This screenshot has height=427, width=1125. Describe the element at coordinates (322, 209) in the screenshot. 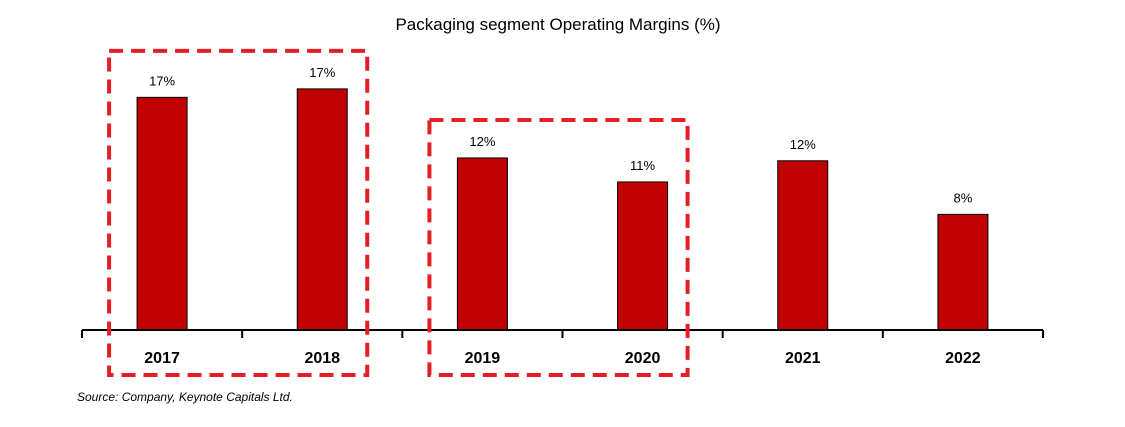

I see `bar-2018` at that location.